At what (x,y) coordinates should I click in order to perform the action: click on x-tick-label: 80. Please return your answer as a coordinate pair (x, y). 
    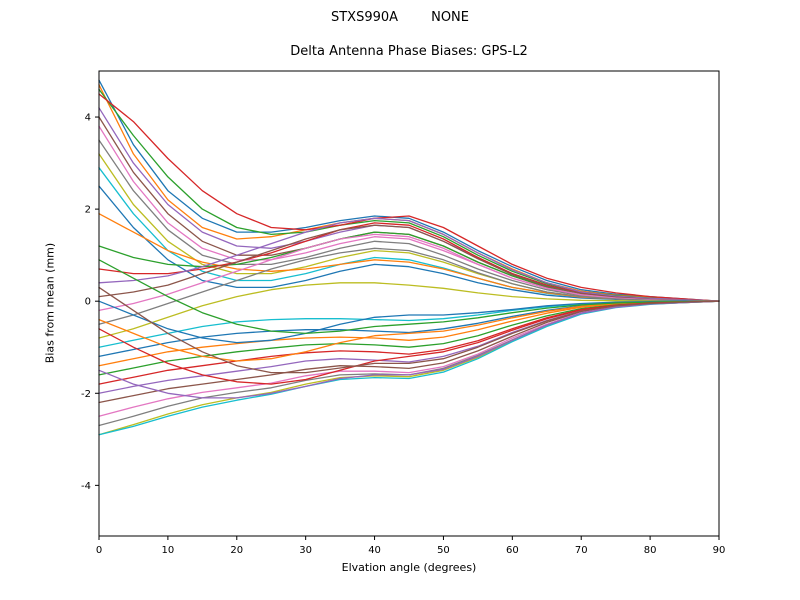
    Looking at the image, I should click on (650, 550).